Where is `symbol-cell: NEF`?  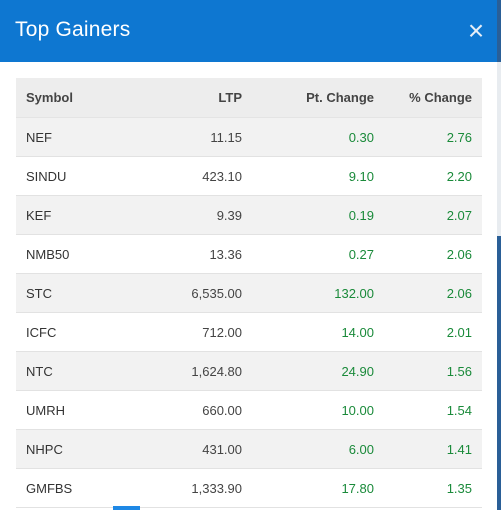
symbol-cell: NEF is located at coordinates (76, 137).